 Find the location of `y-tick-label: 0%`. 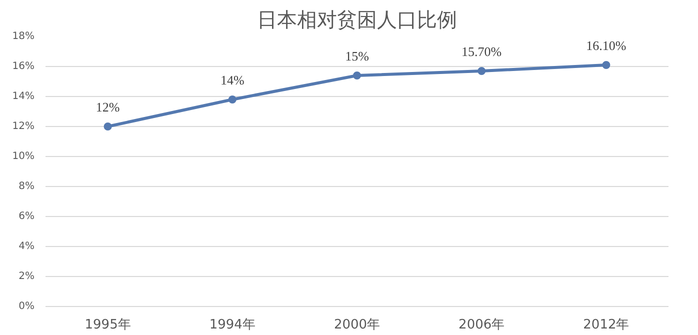

y-tick-label: 0% is located at coordinates (26, 306).